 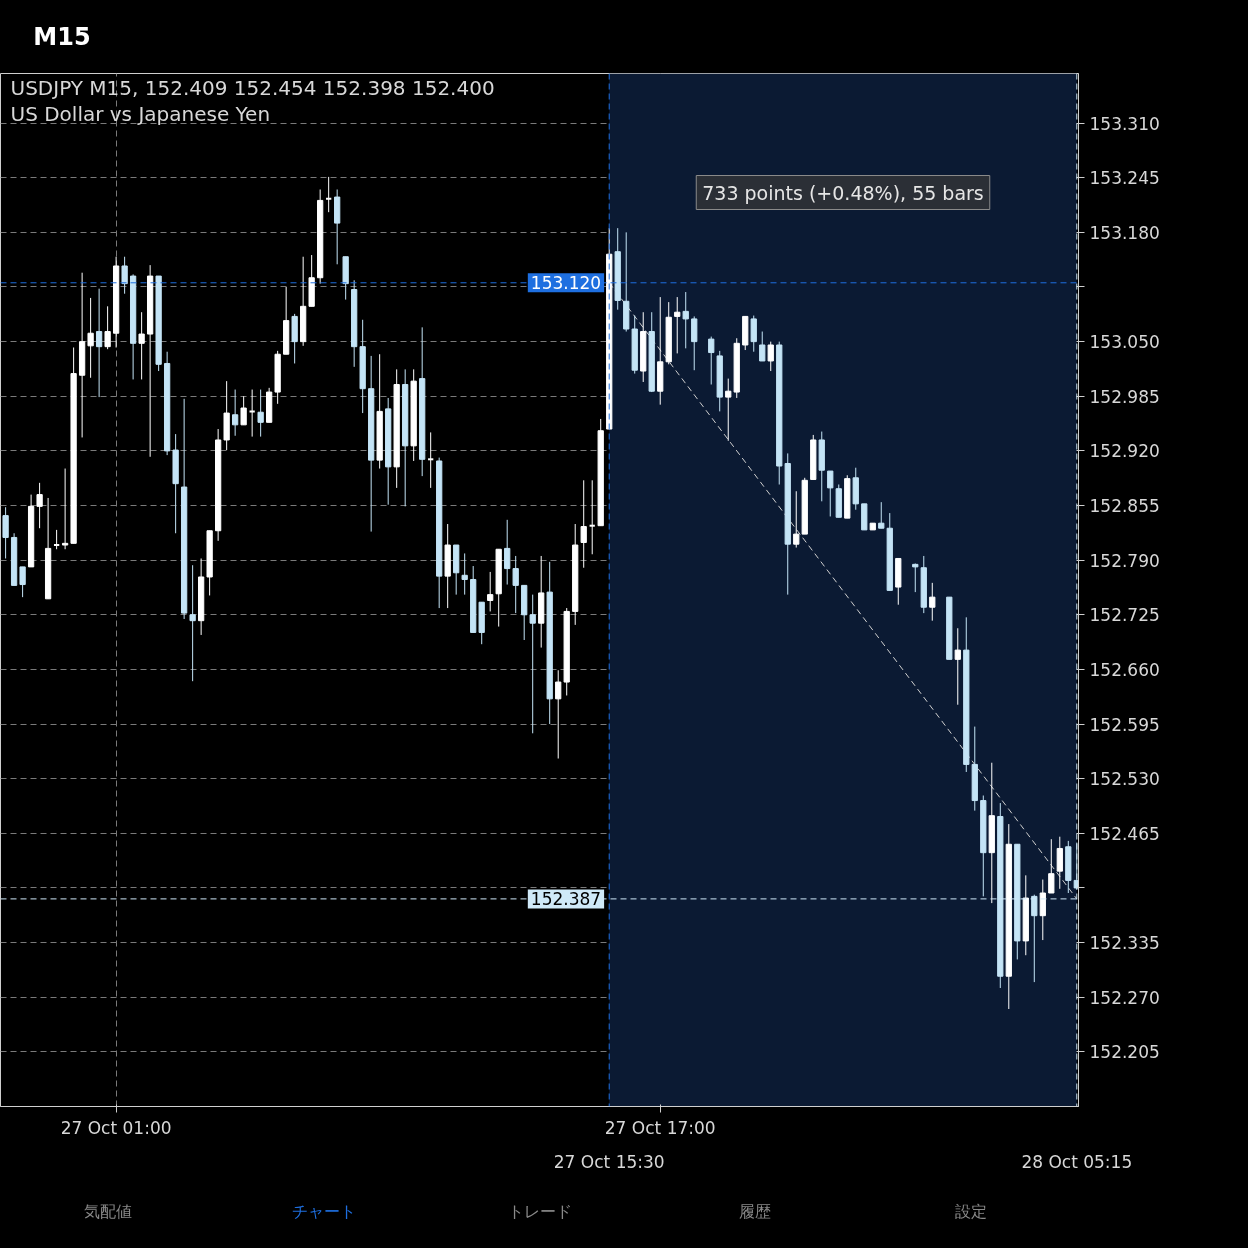 I want to click on y-tick-label: 152.790, so click(x=1124, y=560).